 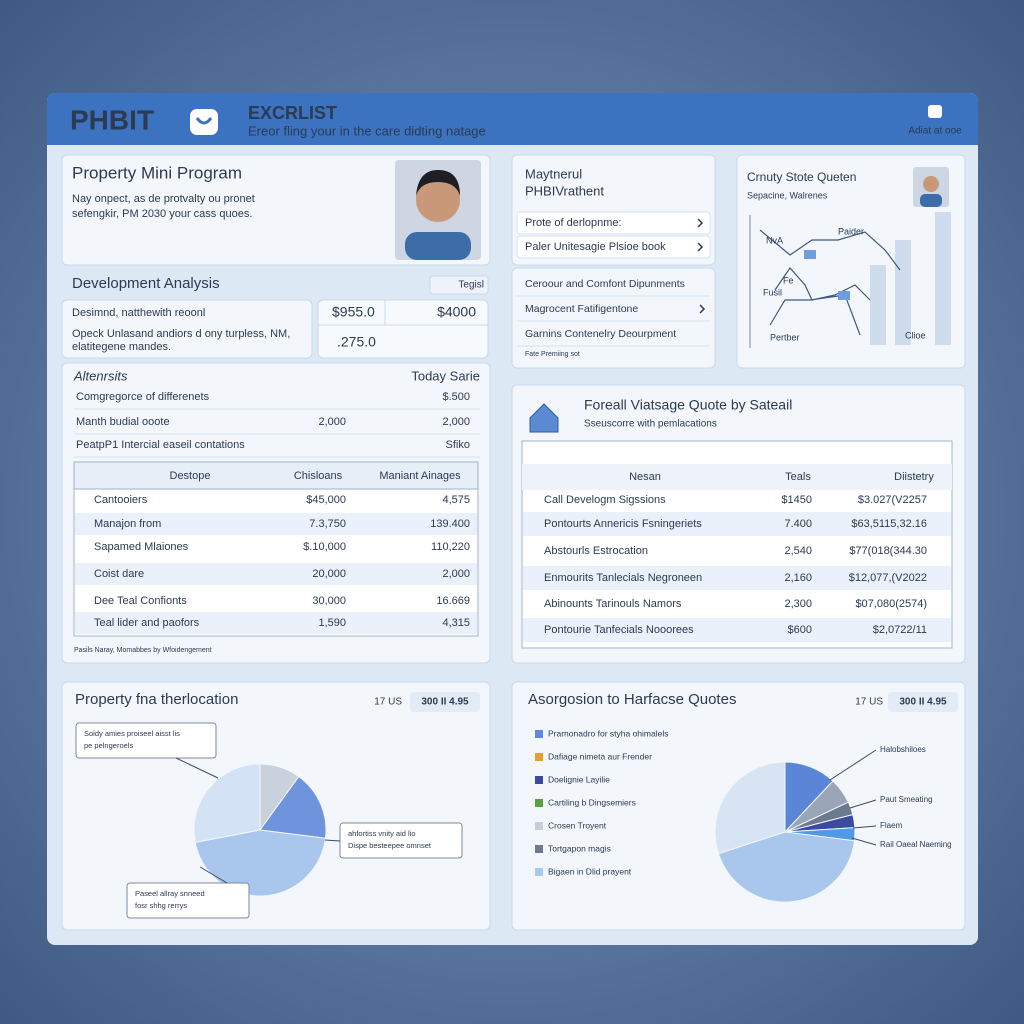 I want to click on column-header: Chisloans, so click(x=318, y=476).